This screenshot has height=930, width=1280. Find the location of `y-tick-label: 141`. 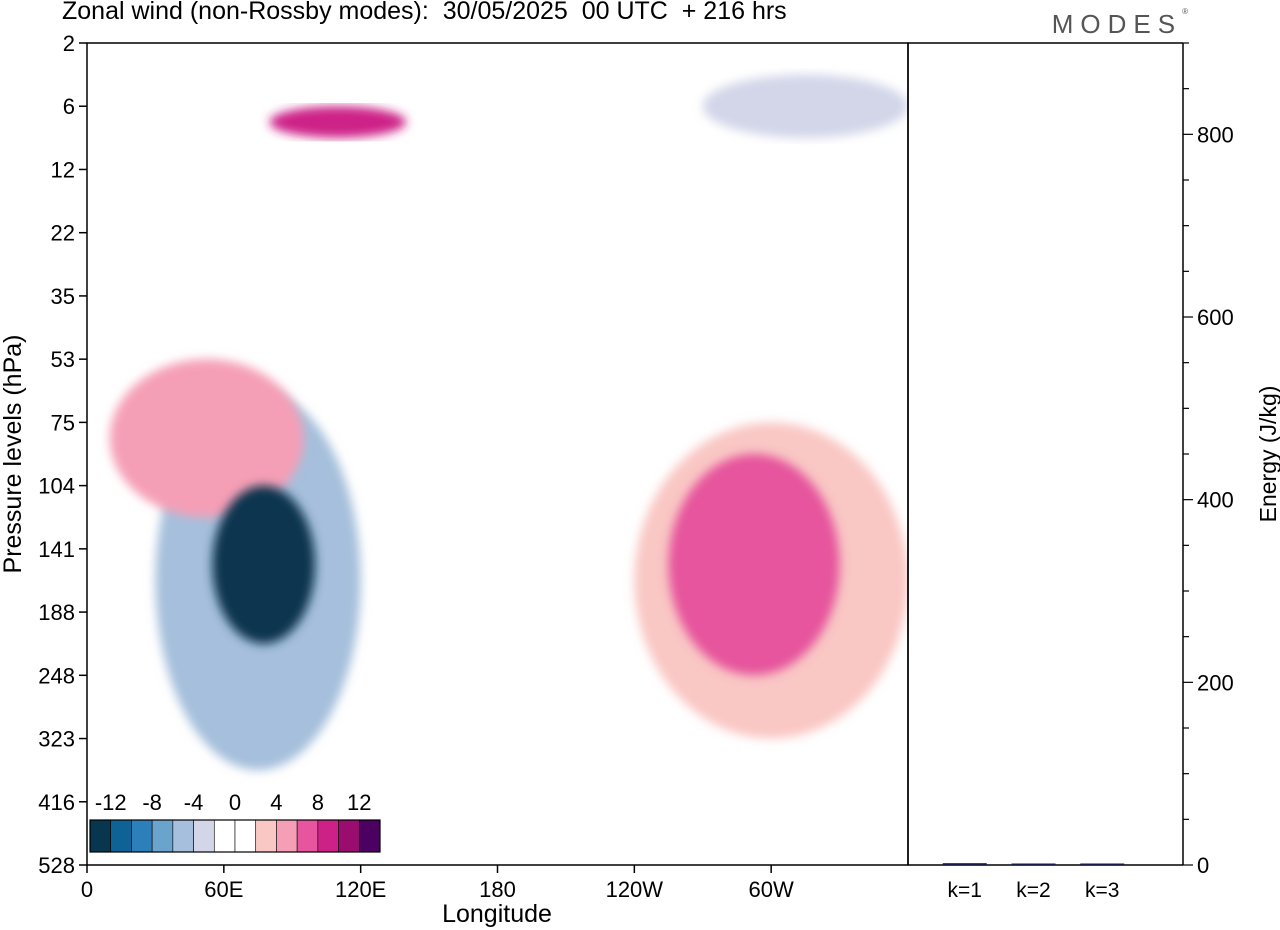

y-tick-label: 141 is located at coordinates (56, 549).